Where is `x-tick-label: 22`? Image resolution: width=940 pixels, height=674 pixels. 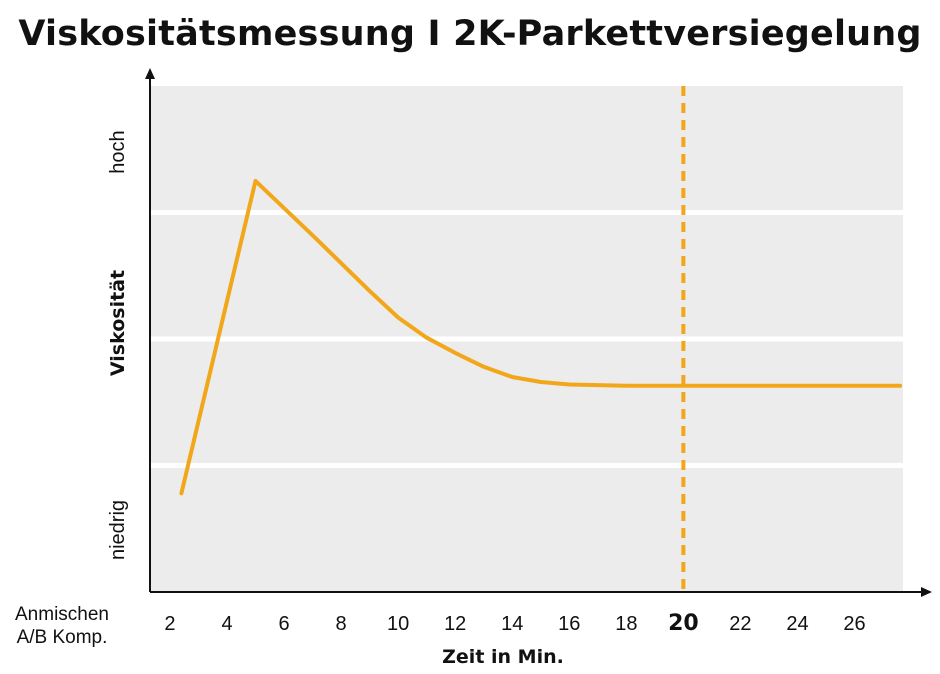 x-tick-label: 22 is located at coordinates (740, 624).